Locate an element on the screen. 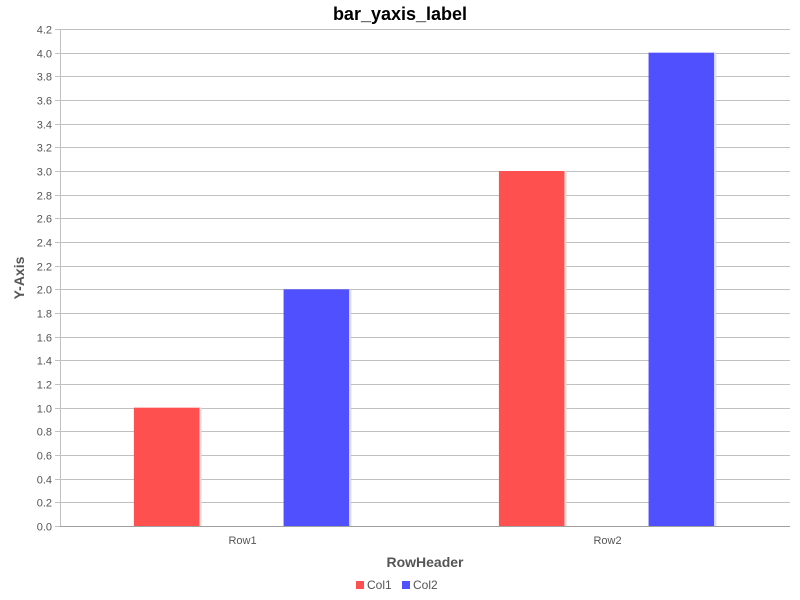 The width and height of the screenshot is (800, 600). y-tick-label: 1.8 is located at coordinates (44, 315).